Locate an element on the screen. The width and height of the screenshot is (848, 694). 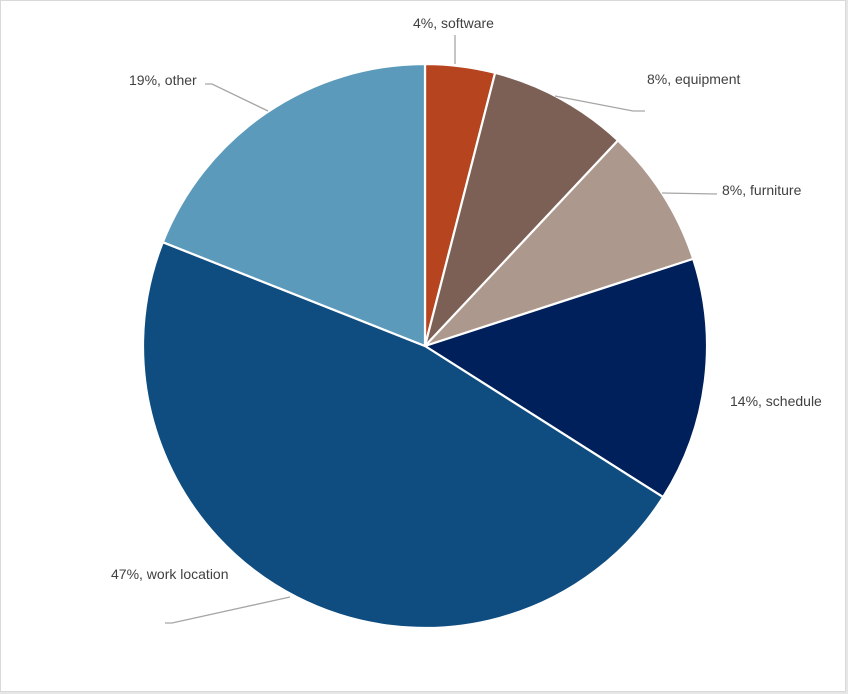
pie-slice-furniture is located at coordinates (559, 243).